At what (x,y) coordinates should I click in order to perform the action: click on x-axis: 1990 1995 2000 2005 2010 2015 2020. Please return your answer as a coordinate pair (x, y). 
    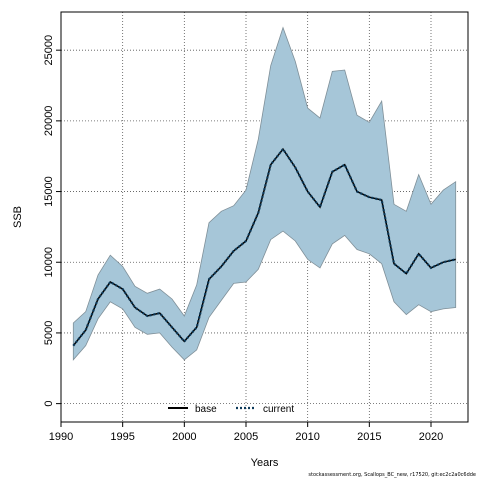
    Looking at the image, I should click on (246, 432).